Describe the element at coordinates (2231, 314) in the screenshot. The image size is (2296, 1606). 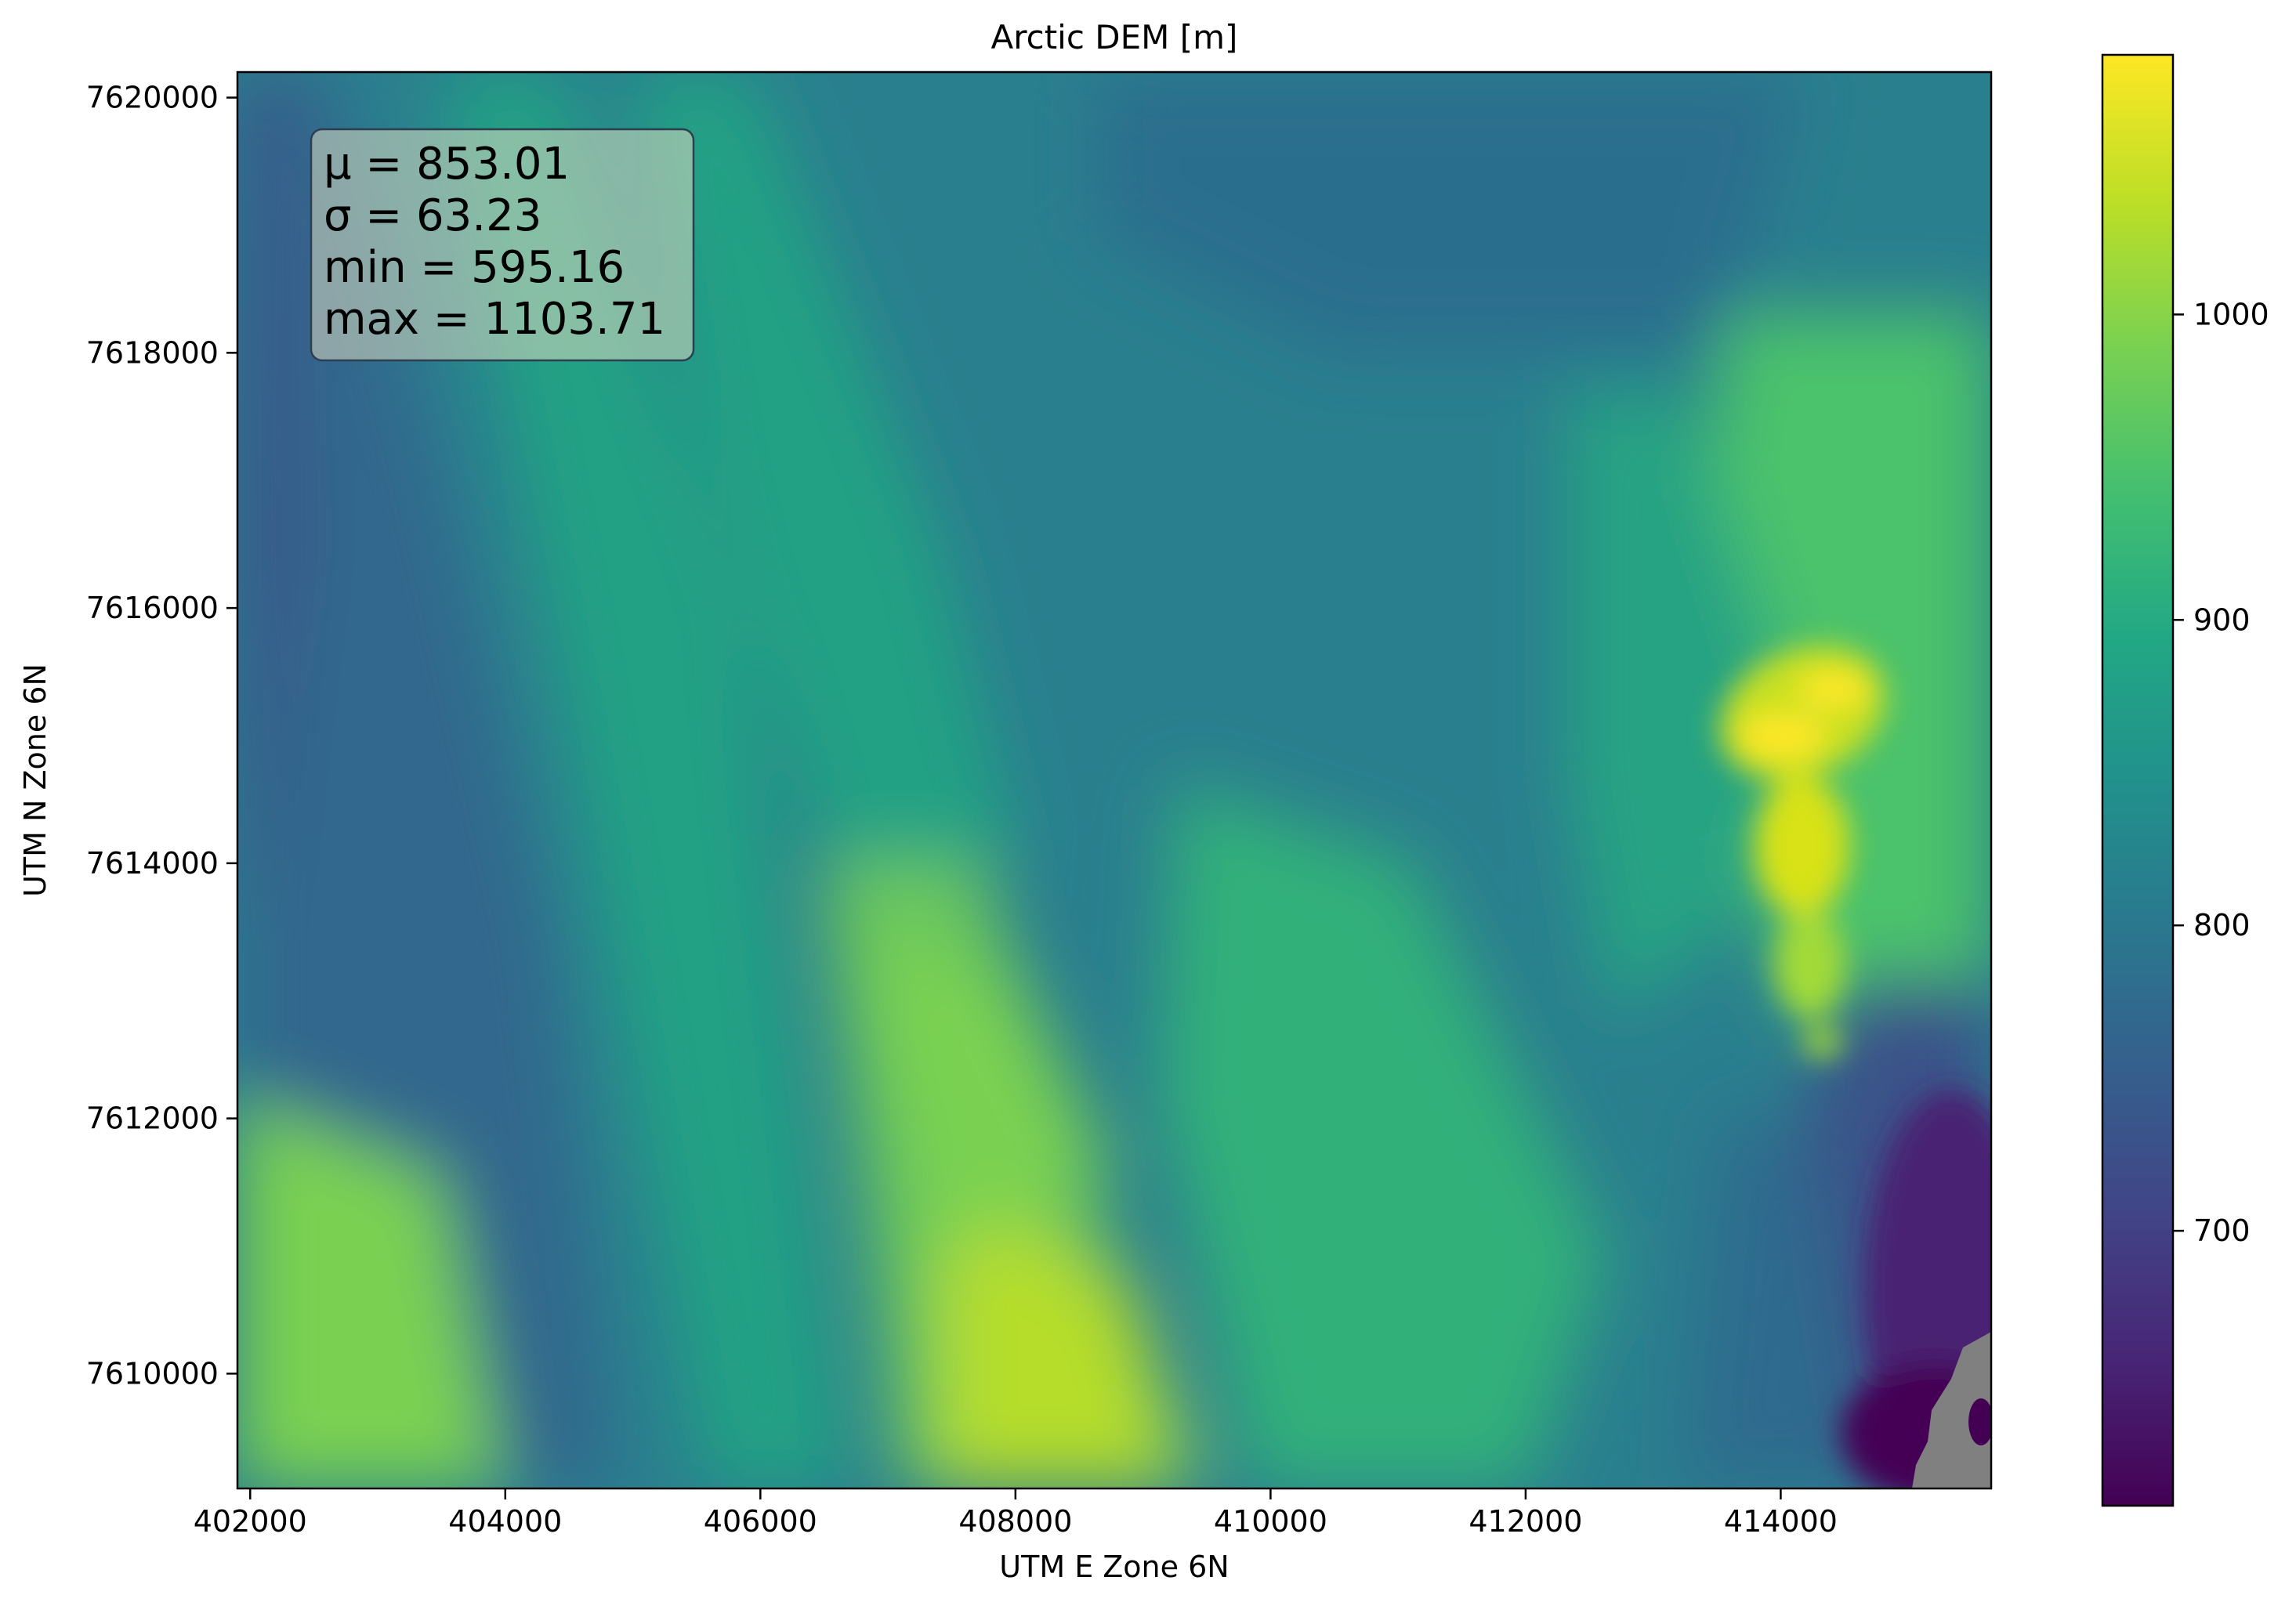
I see `colorbar-tick-label: 1000` at that location.